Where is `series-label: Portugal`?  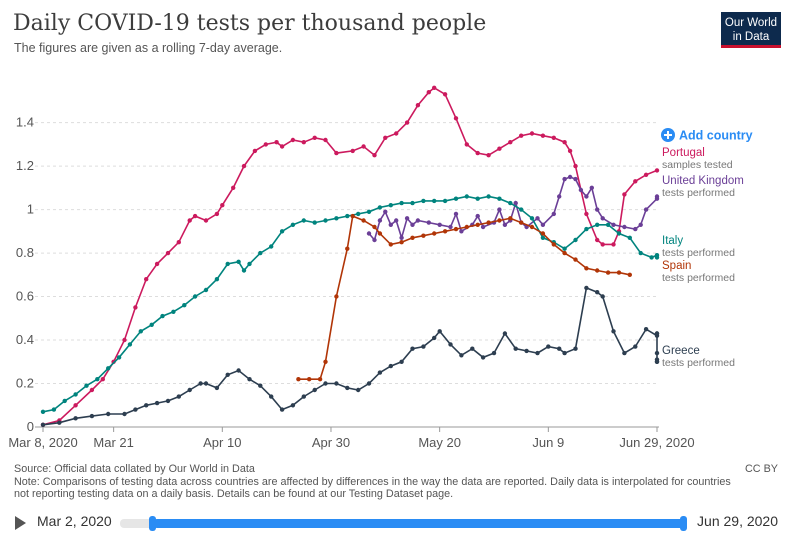
series-label: Portugal is located at coordinates (683, 153).